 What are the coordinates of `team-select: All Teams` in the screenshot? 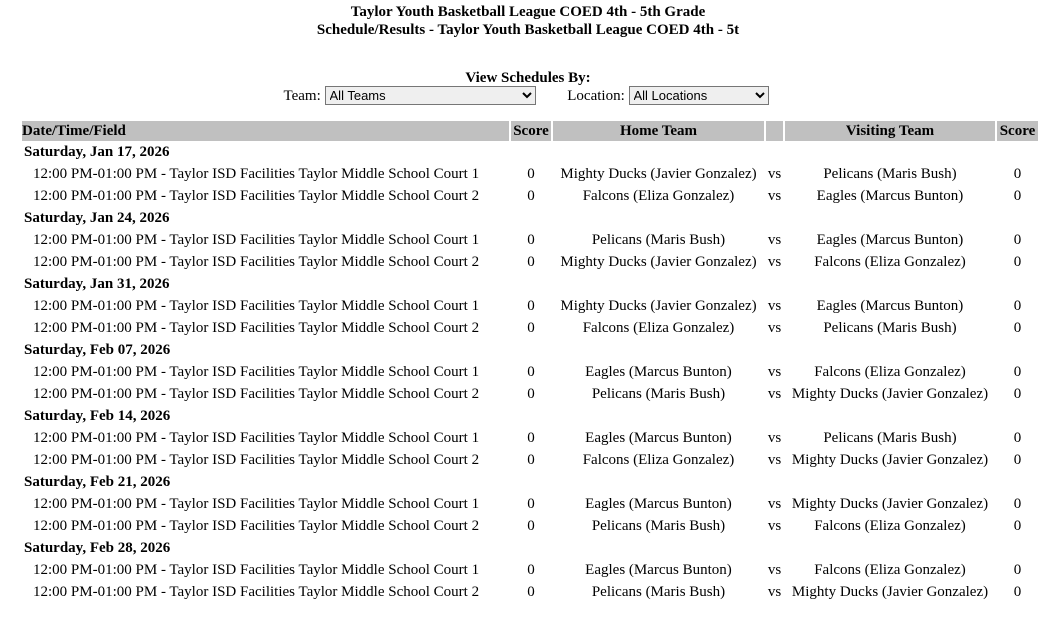 It's located at (430, 95).